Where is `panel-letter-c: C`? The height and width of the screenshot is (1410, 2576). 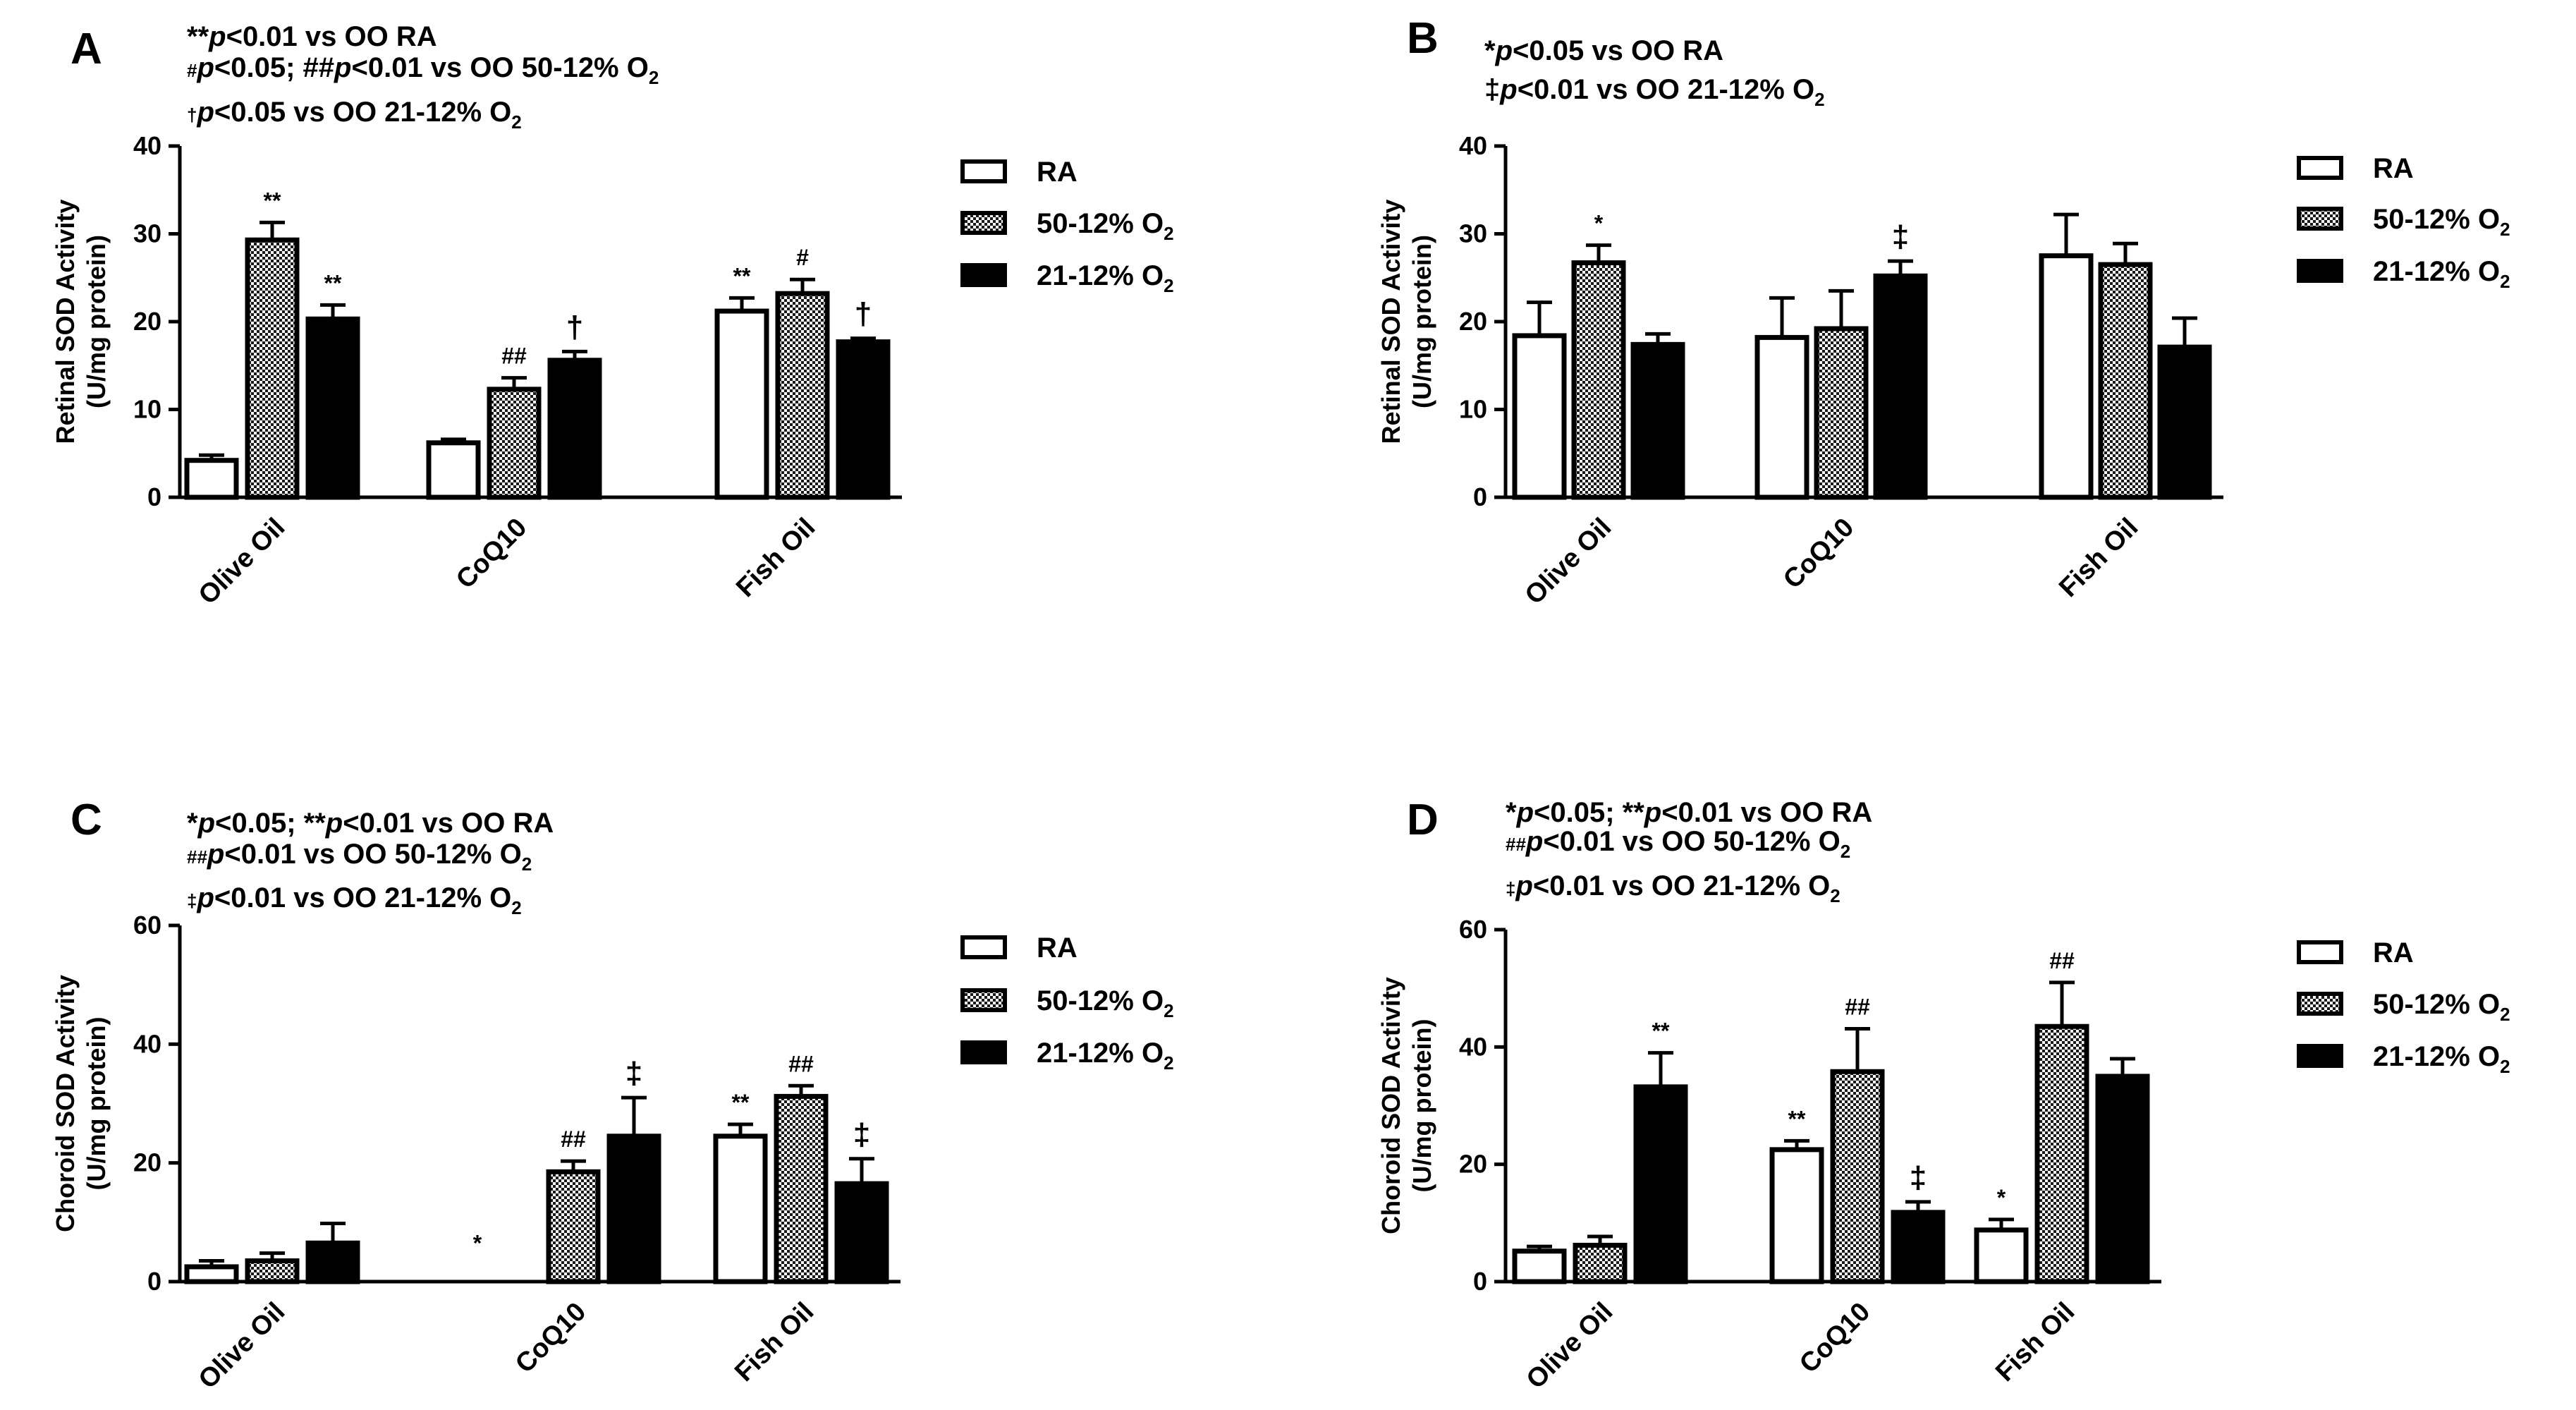 panel-letter-c: C is located at coordinates (86, 820).